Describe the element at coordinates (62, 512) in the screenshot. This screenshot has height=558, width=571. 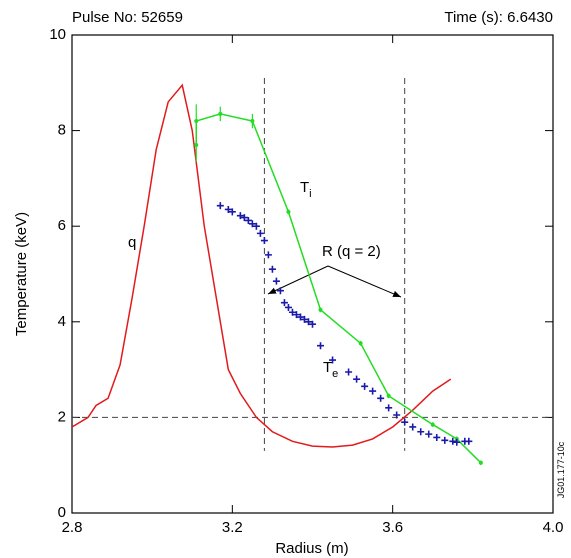
I see `y-tick-label: 0` at that location.